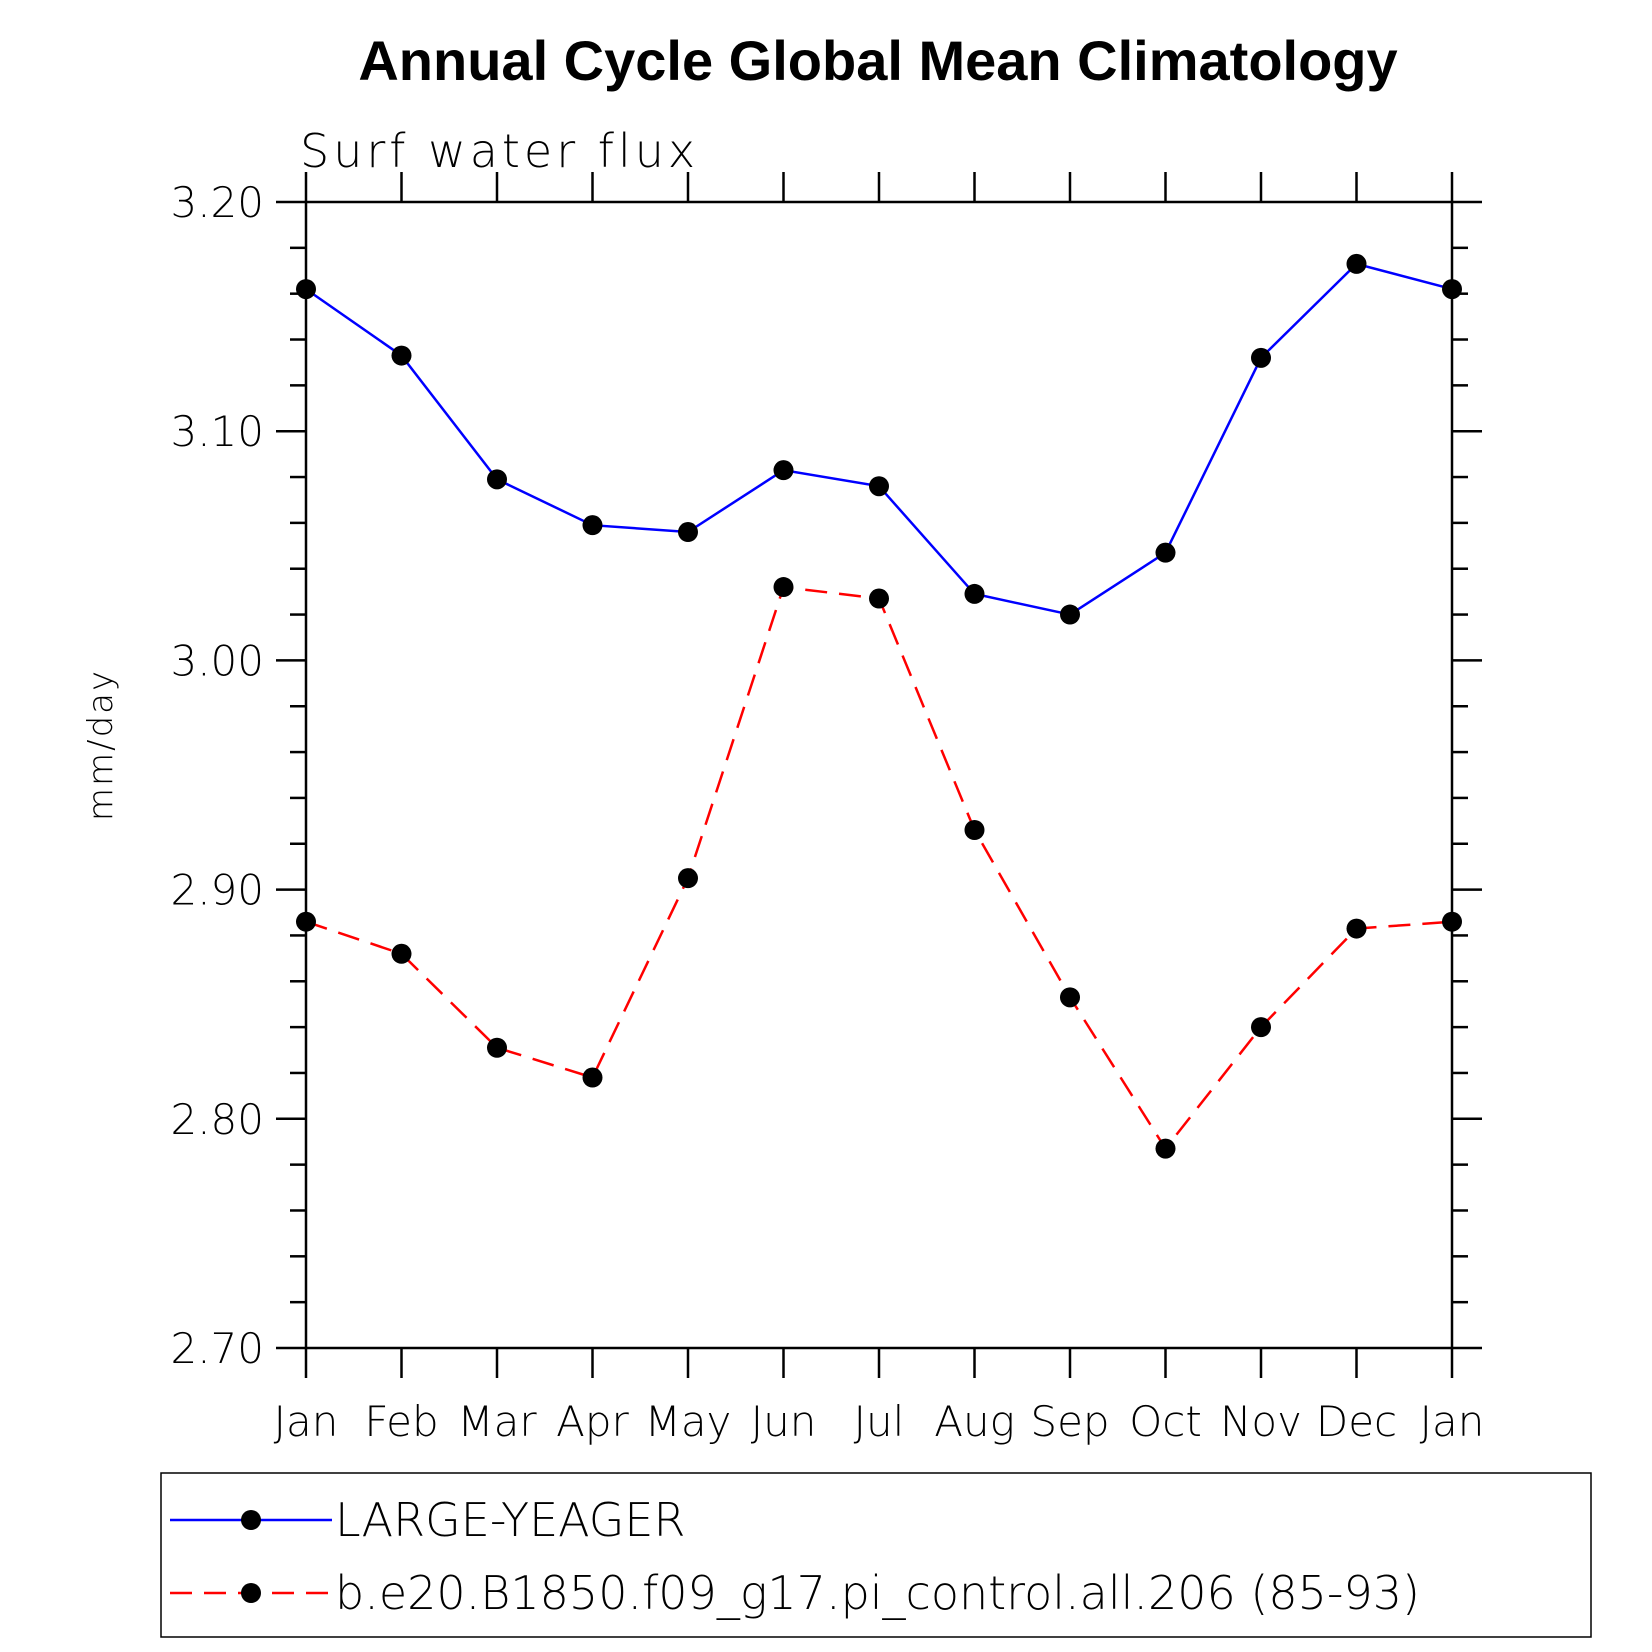  I want to click on legend-label-1: LARGE-YEAGER, so click(510, 1520).